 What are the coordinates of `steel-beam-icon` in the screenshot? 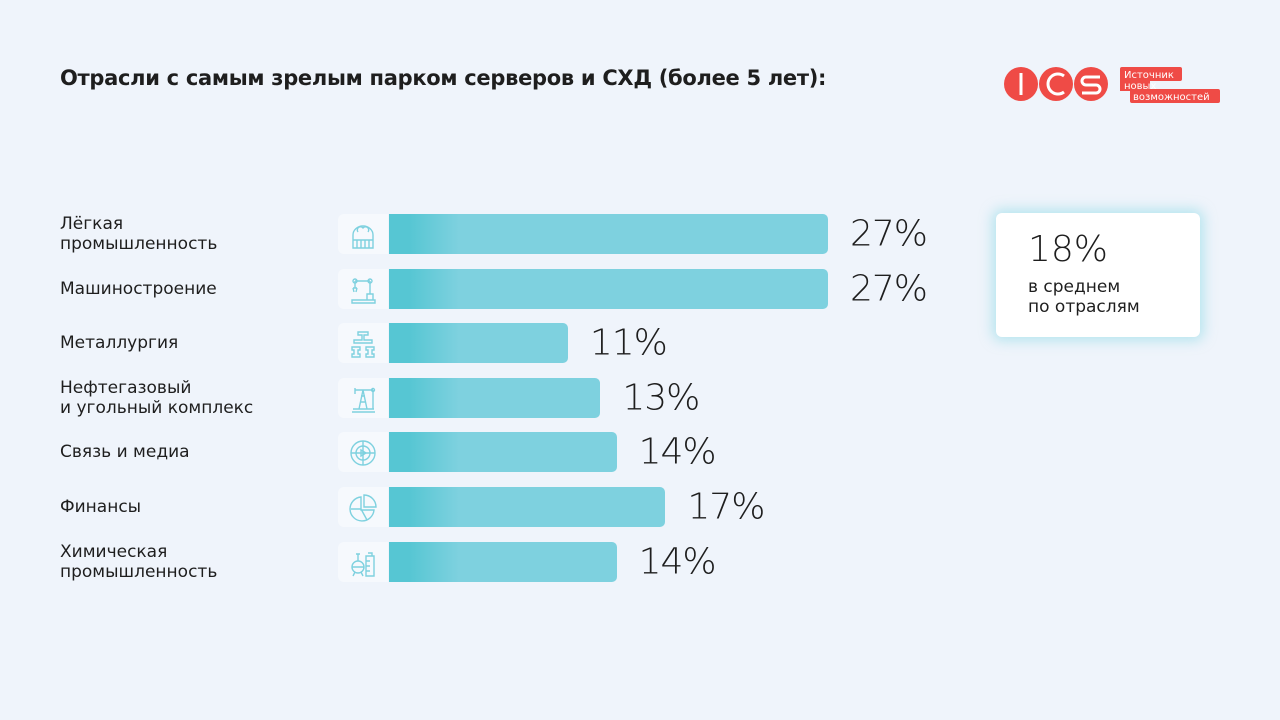 It's located at (363, 344).